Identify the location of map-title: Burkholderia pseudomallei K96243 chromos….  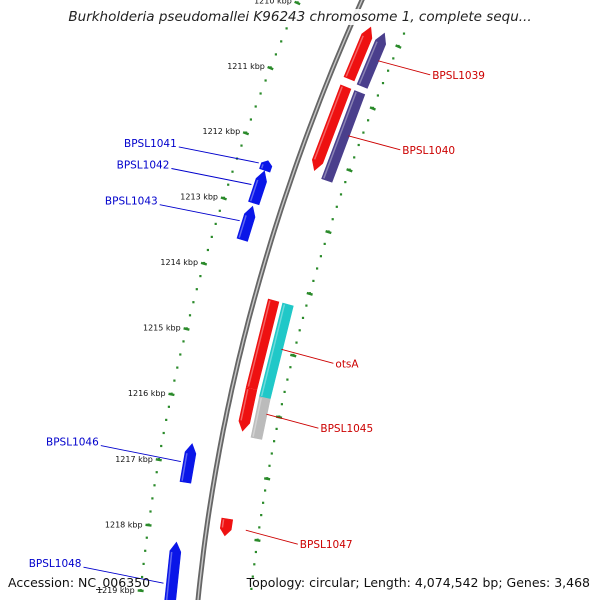
(300, 17).